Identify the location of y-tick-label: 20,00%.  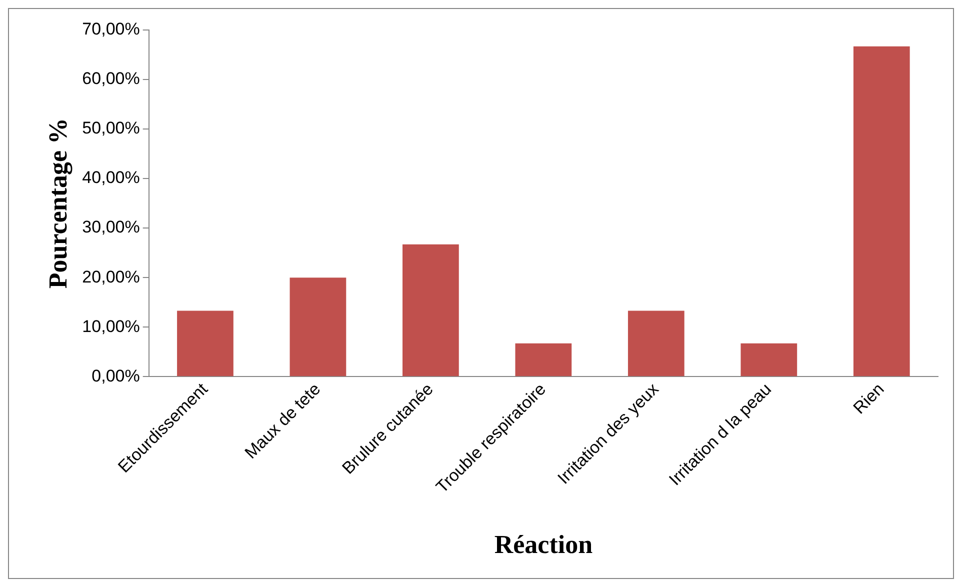
(111, 276).